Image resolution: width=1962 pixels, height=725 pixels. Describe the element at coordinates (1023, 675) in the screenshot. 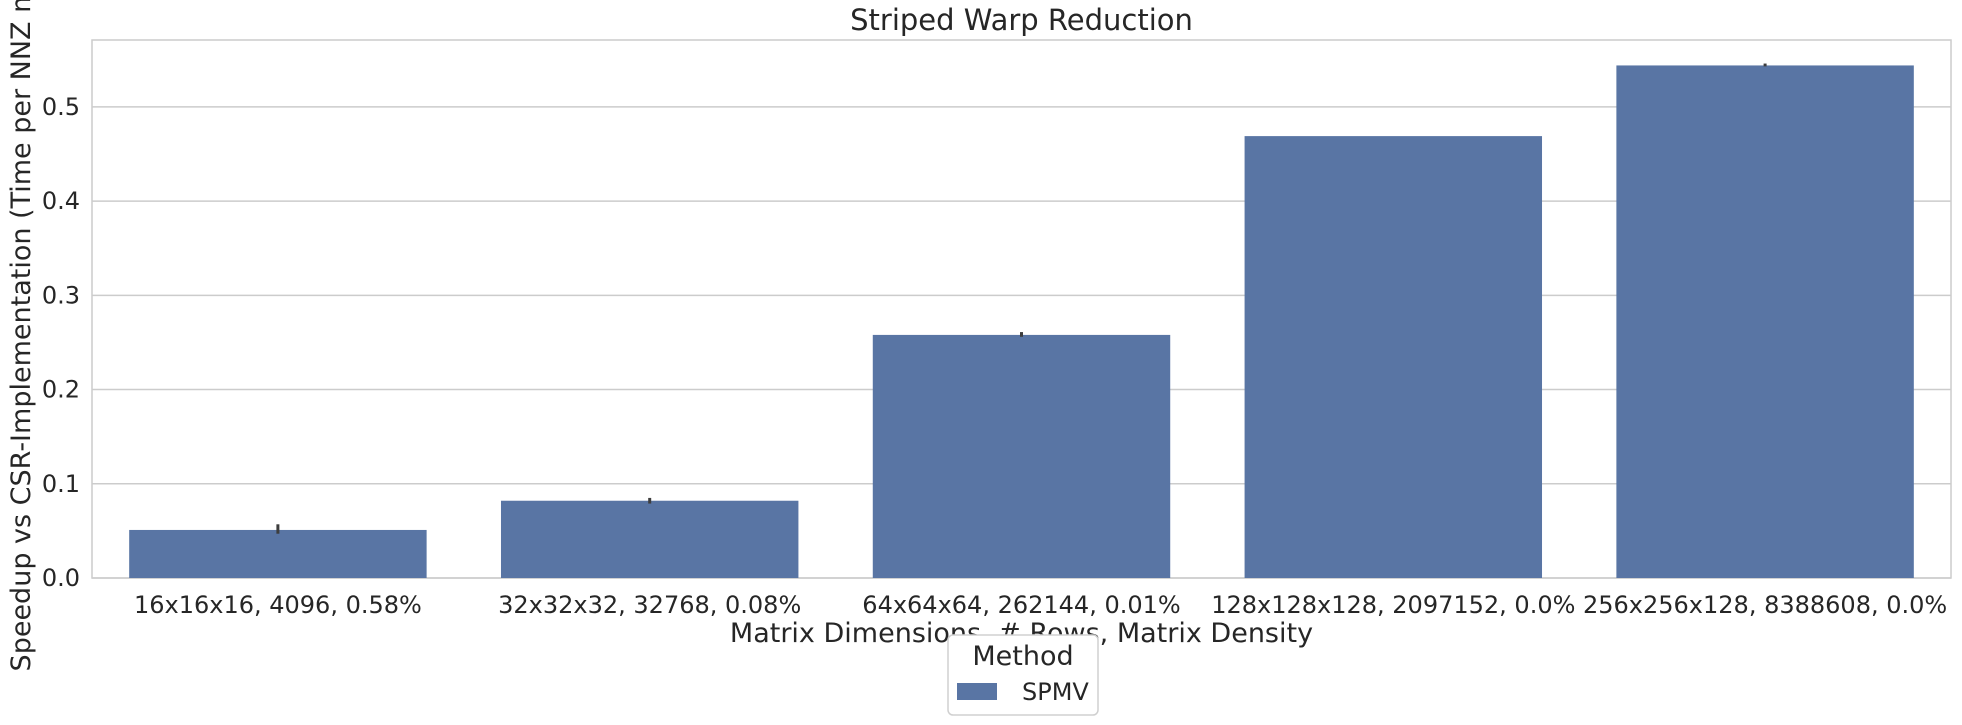

I see `legend: Method SPMV` at that location.